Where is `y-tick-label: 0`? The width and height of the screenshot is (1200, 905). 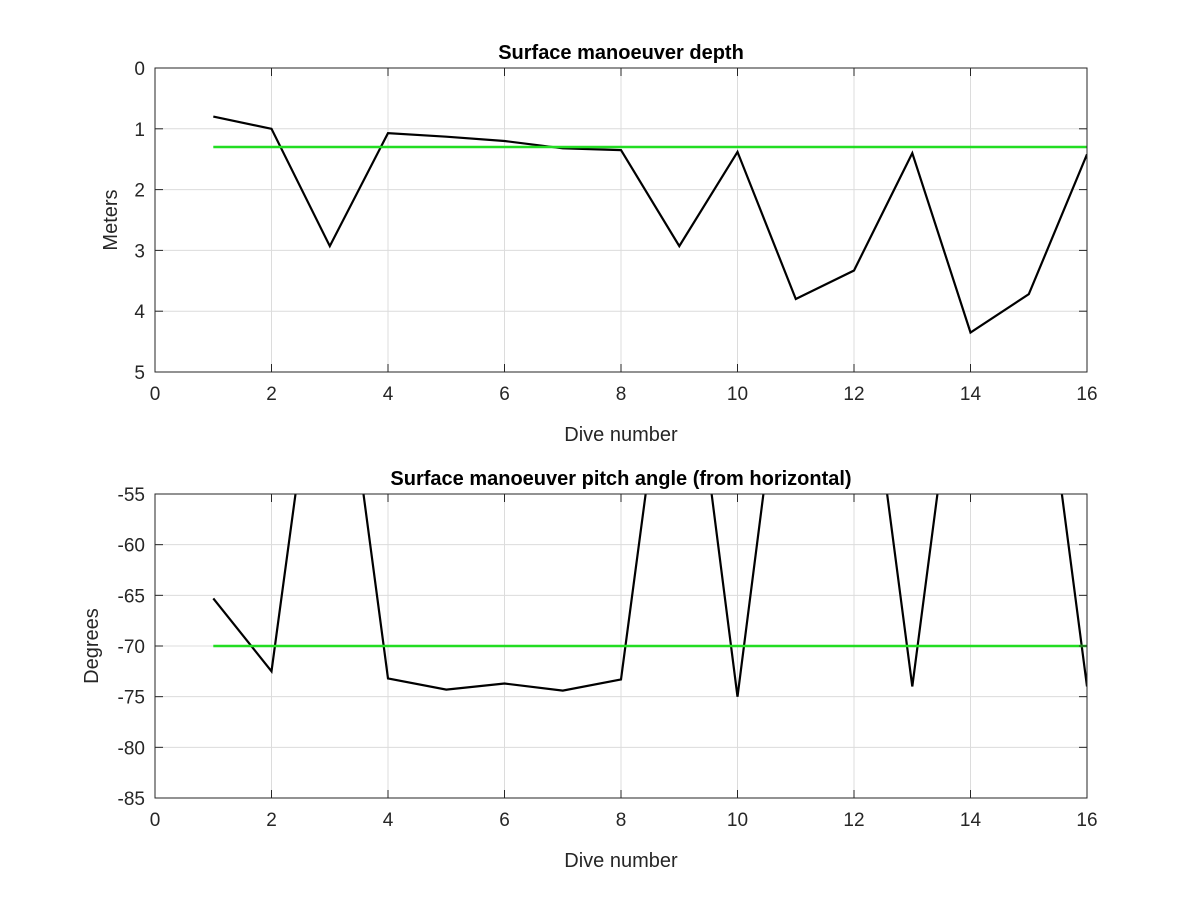
y-tick-label: 0 is located at coordinates (139, 69).